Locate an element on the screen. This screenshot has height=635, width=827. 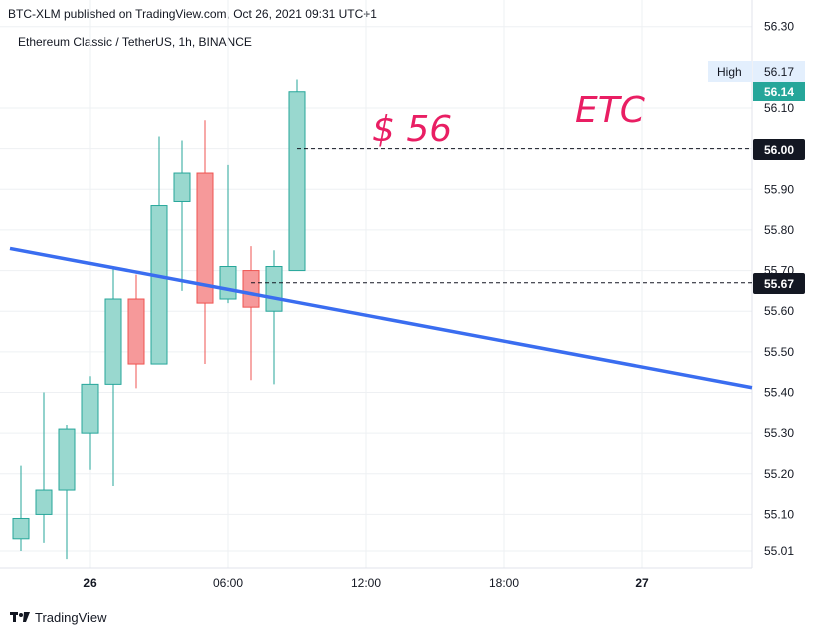
price-tick-label: 55.80 is located at coordinates (779, 230).